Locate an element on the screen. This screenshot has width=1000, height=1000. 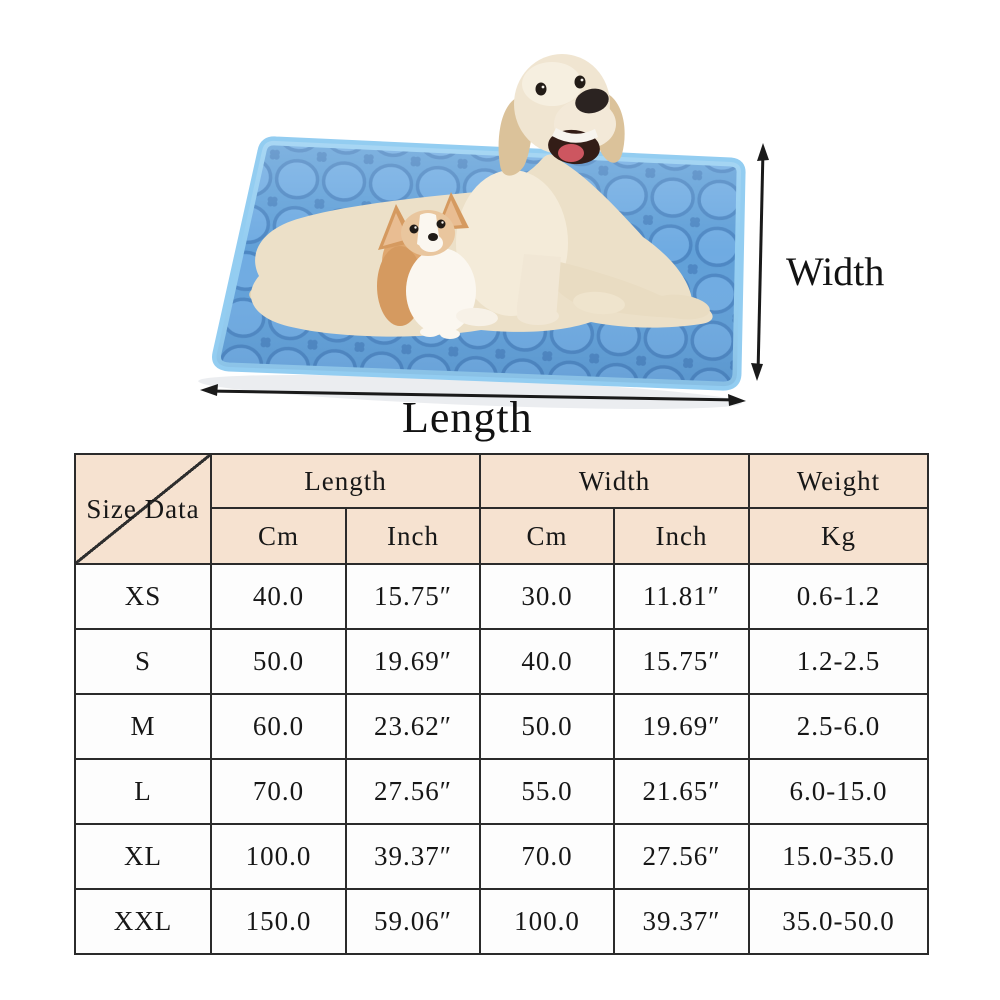
retriever-nose is located at coordinates (592, 101).